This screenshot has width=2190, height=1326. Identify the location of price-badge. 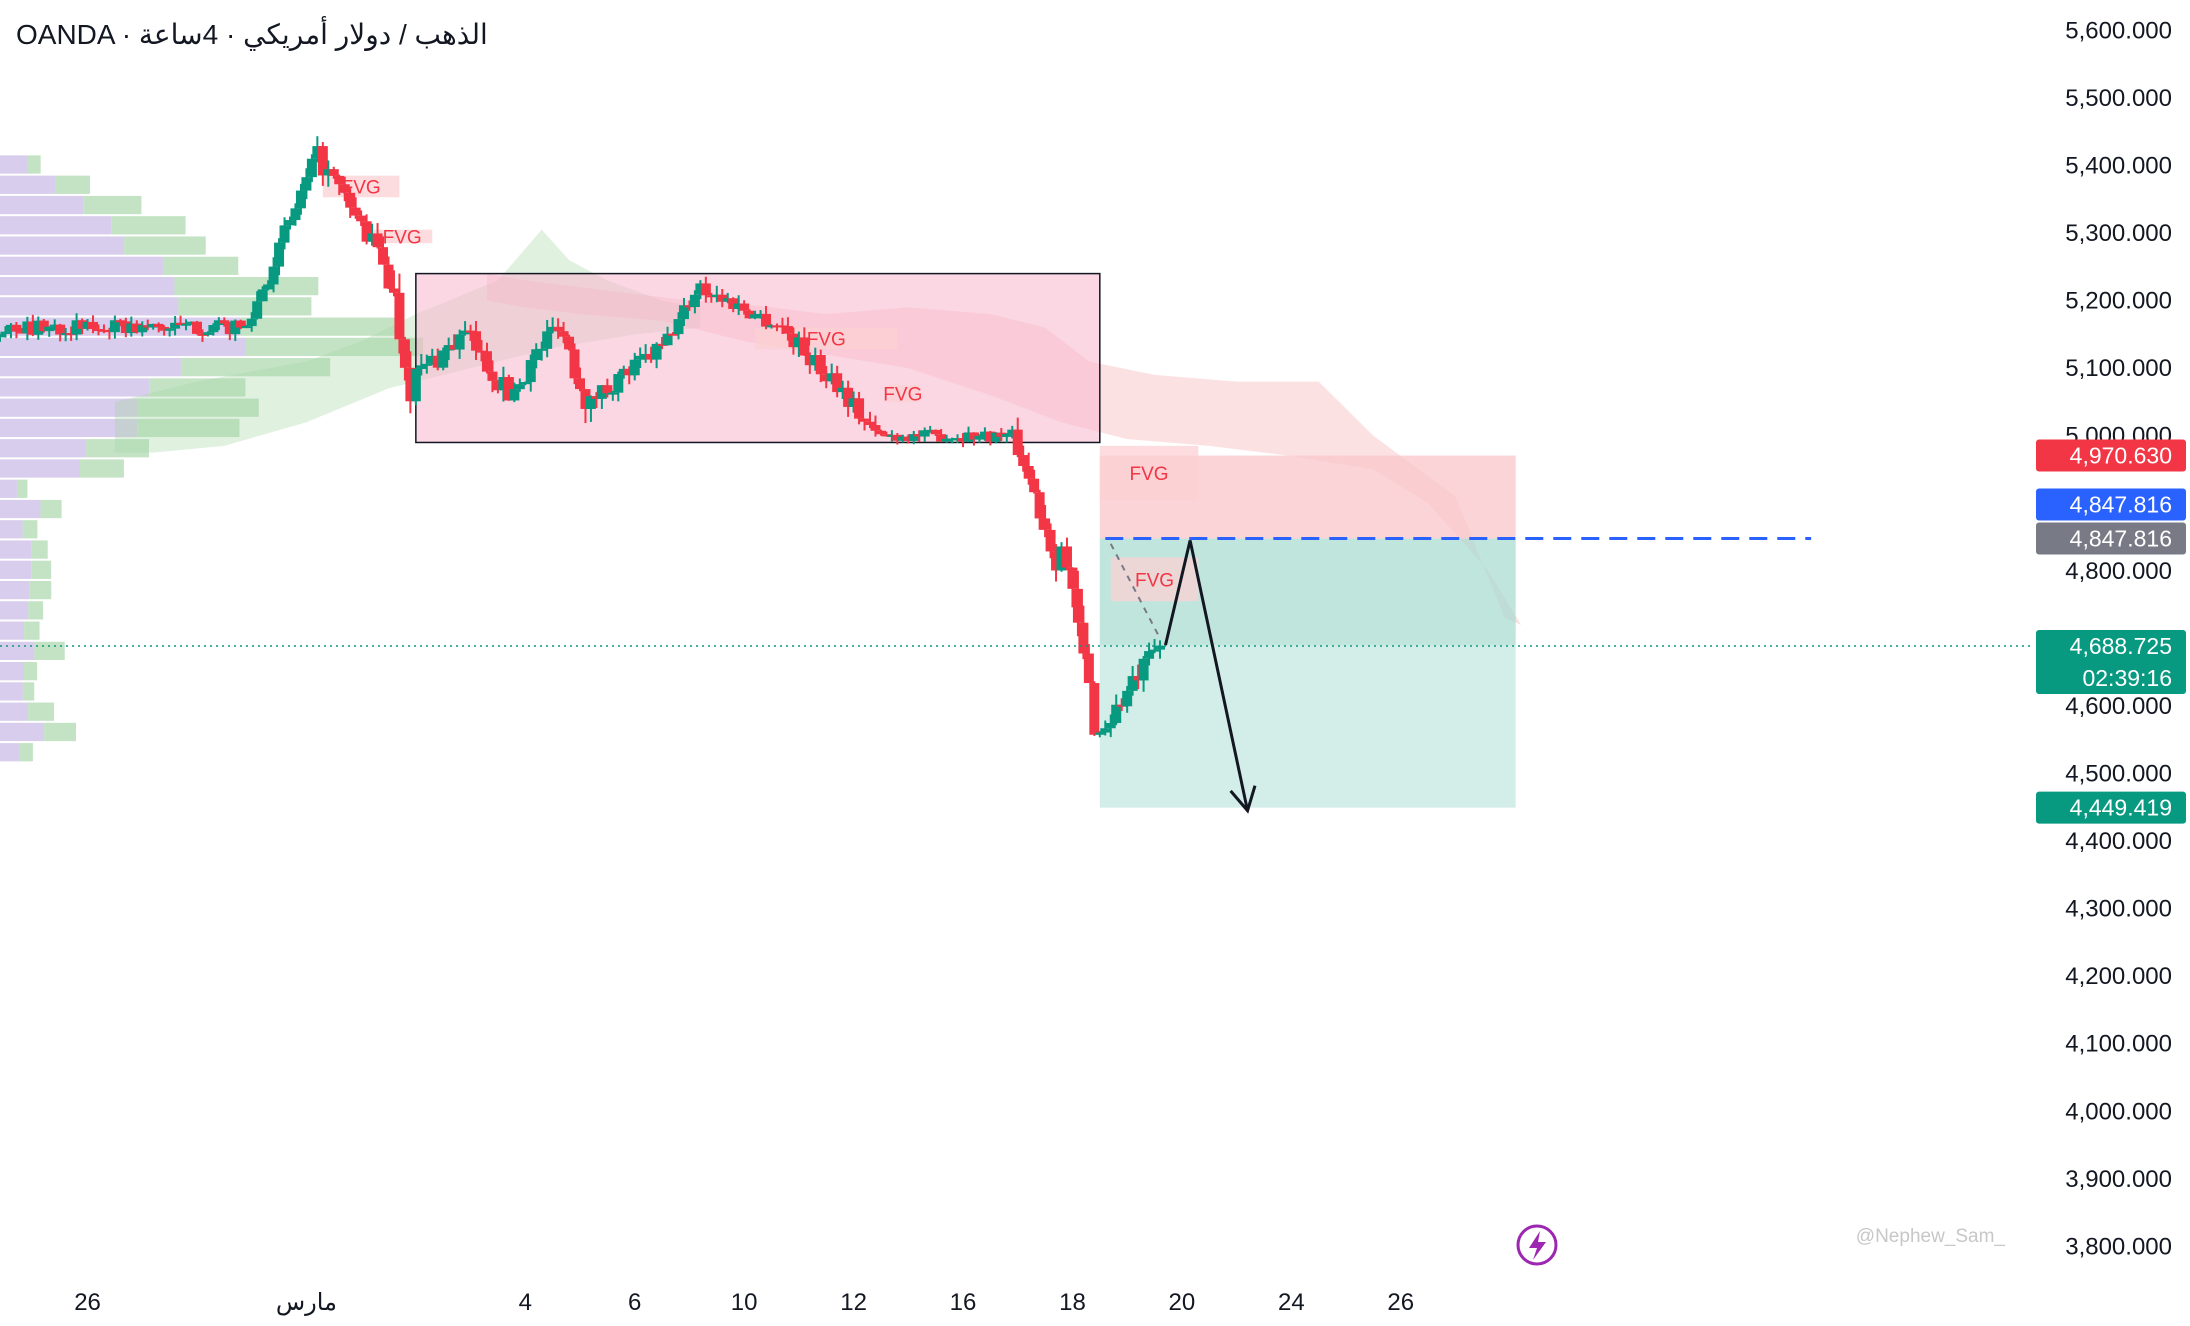
(2111, 455).